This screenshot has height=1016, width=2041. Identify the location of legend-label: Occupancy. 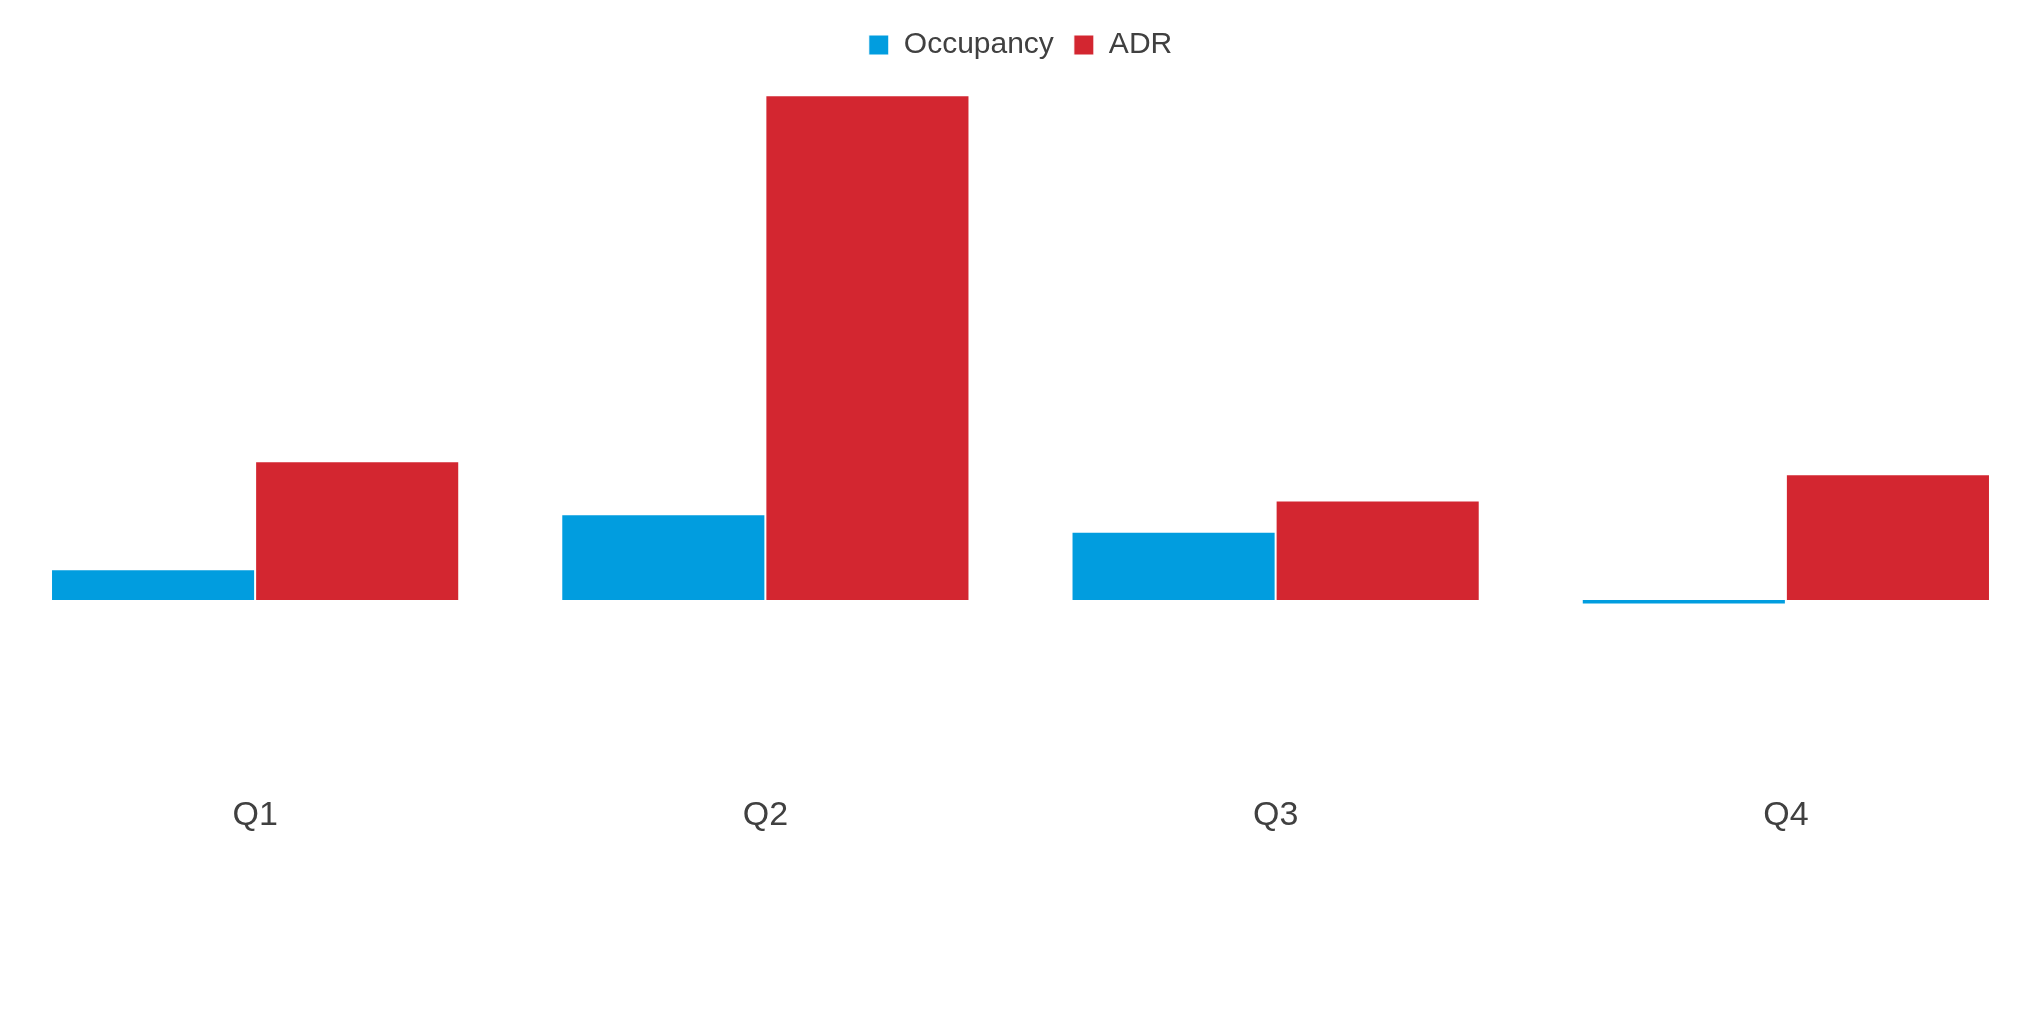
(978, 43).